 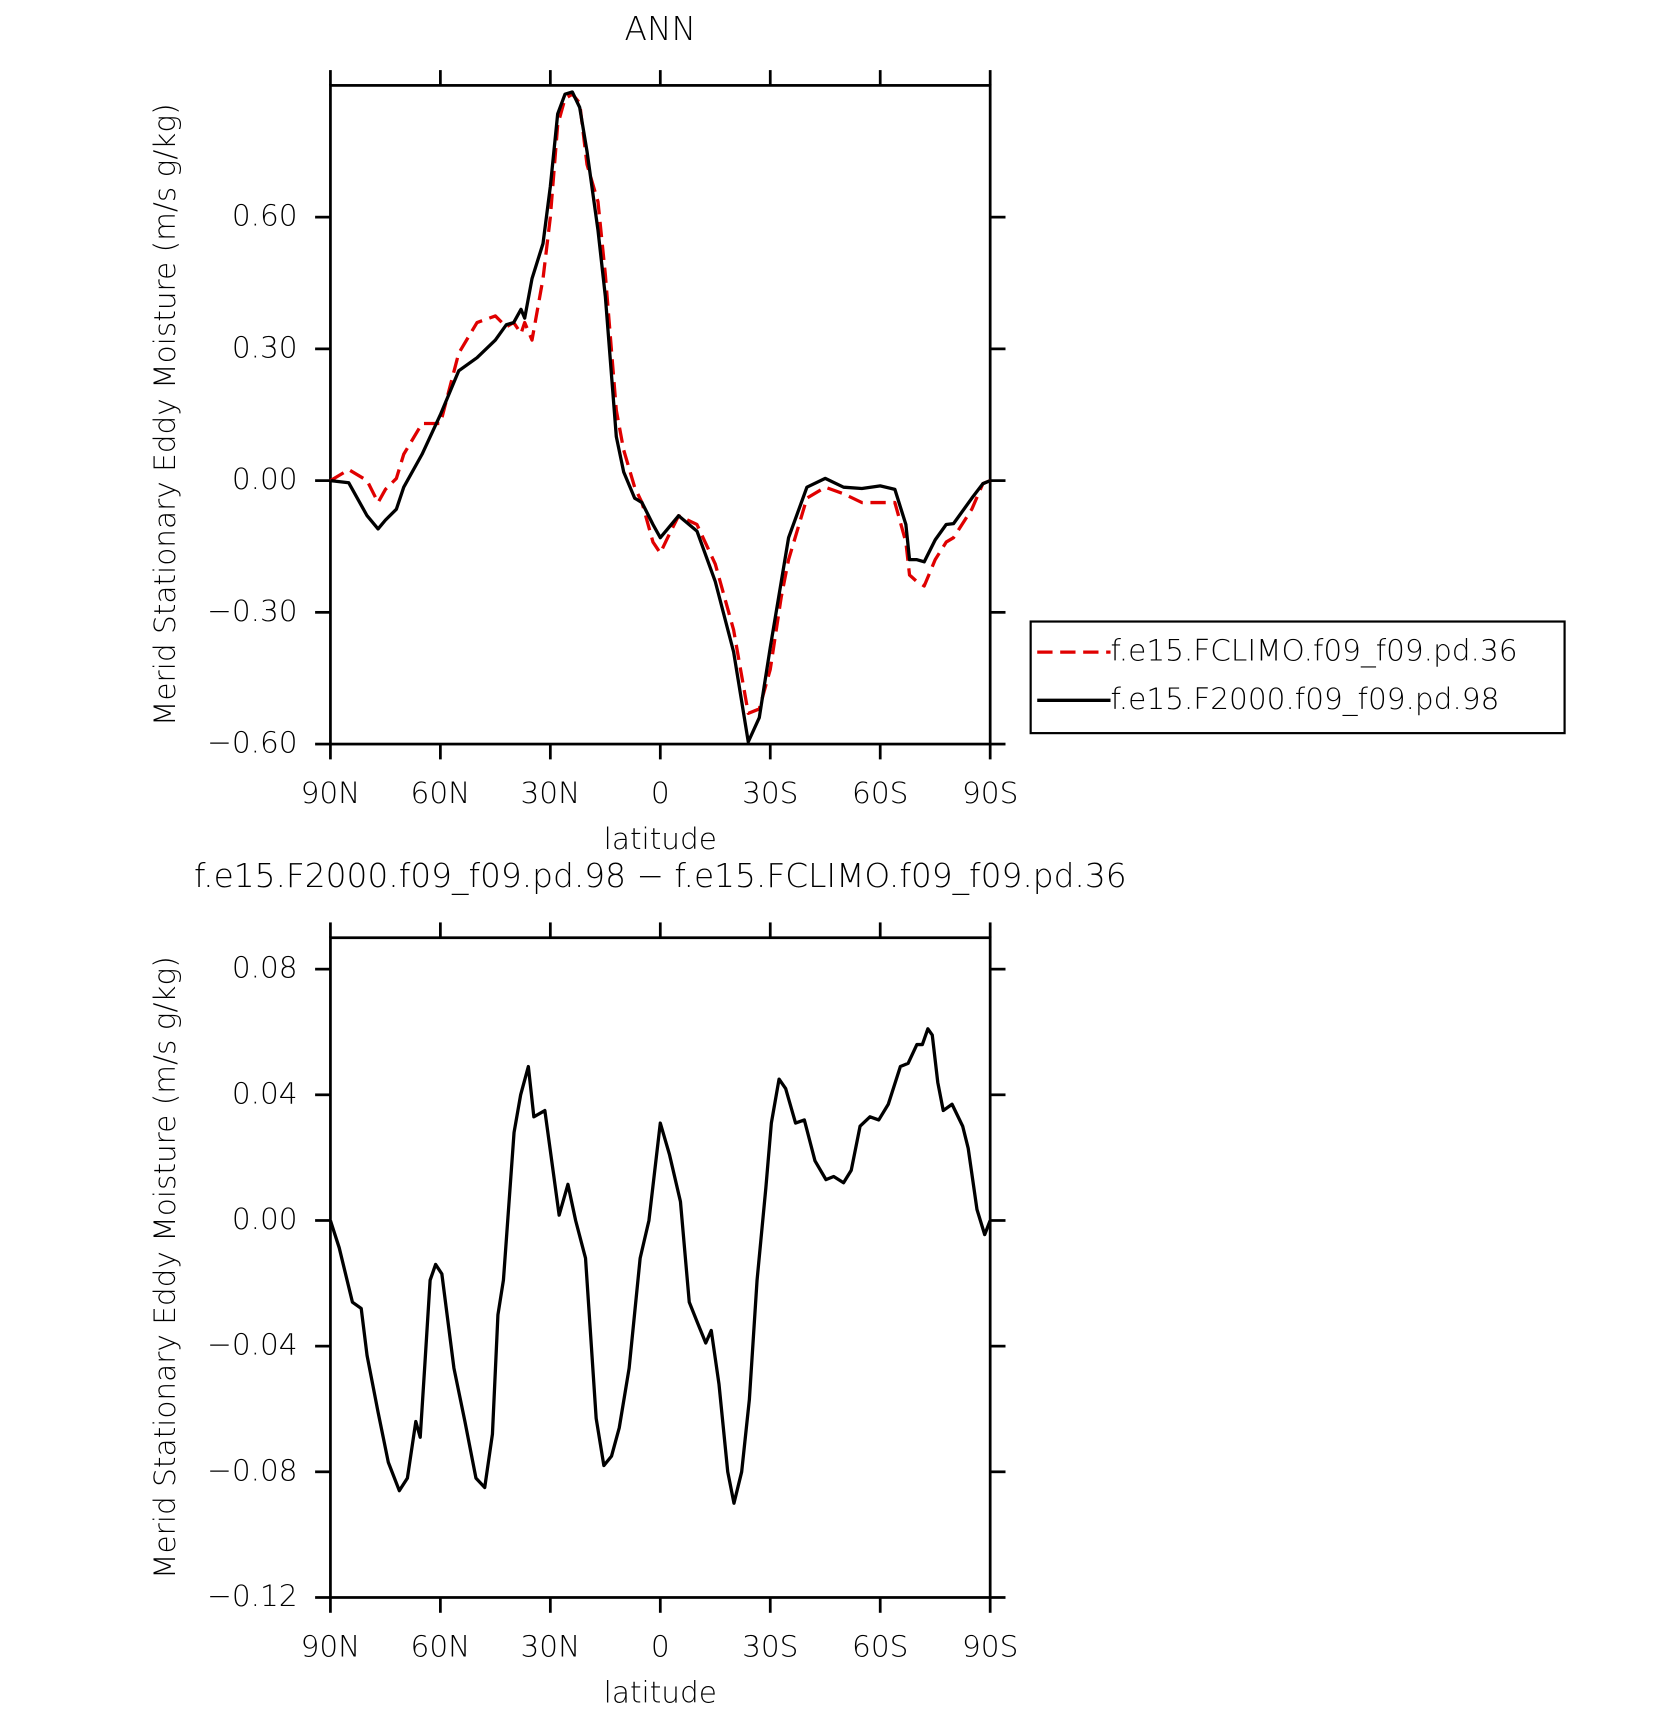 What do you see at coordinates (252, 743) in the screenshot?
I see `y-tick-label: −0.60` at bounding box center [252, 743].